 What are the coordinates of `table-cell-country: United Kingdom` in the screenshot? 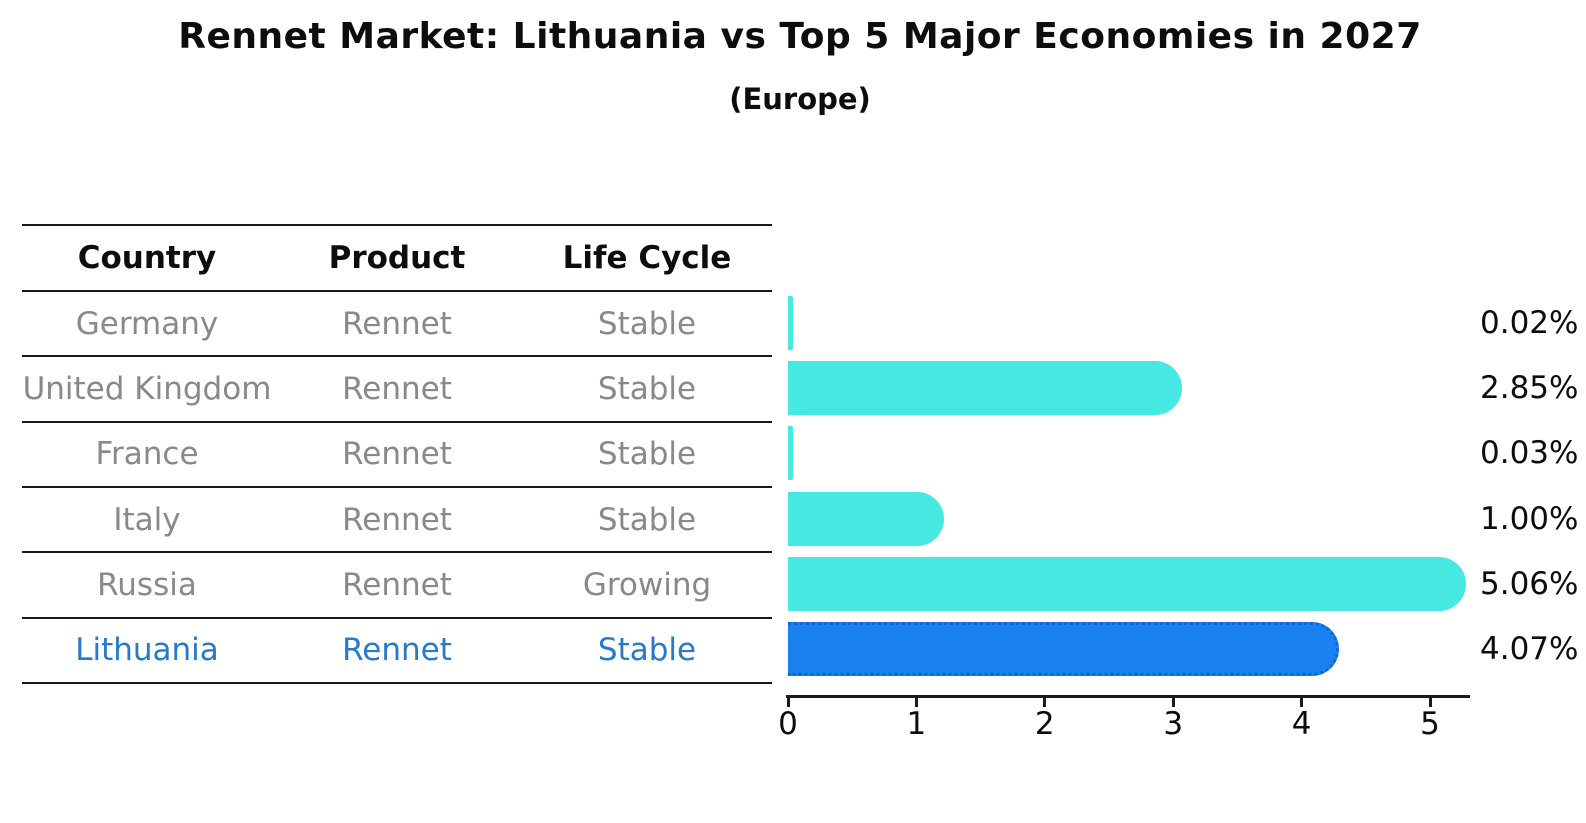 It's located at (147, 388).